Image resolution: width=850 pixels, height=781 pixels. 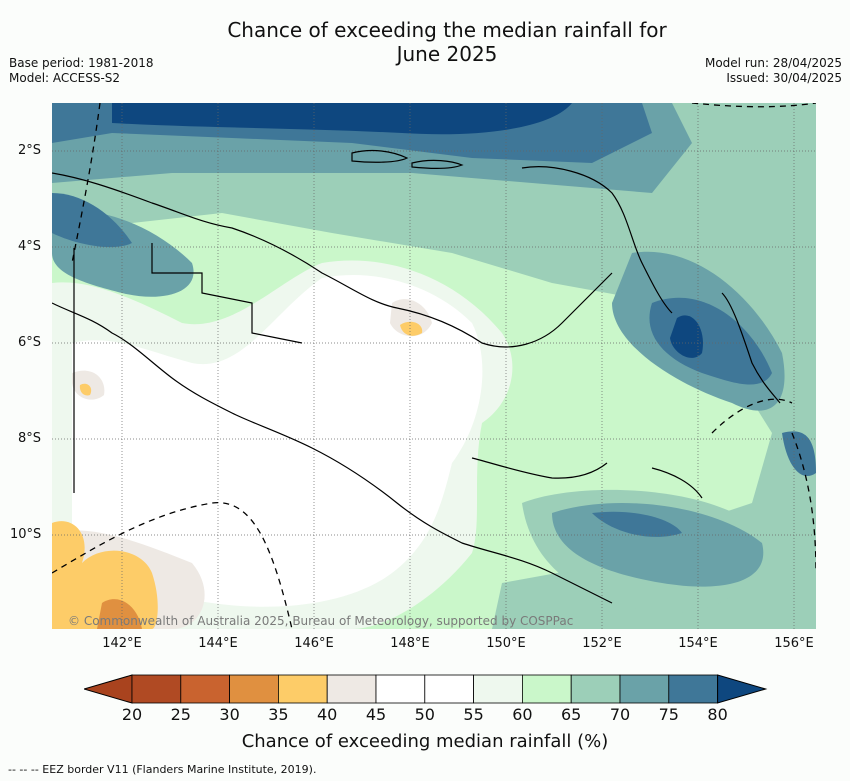 I want to click on lat-label-2s: 2°S, so click(x=30, y=150).